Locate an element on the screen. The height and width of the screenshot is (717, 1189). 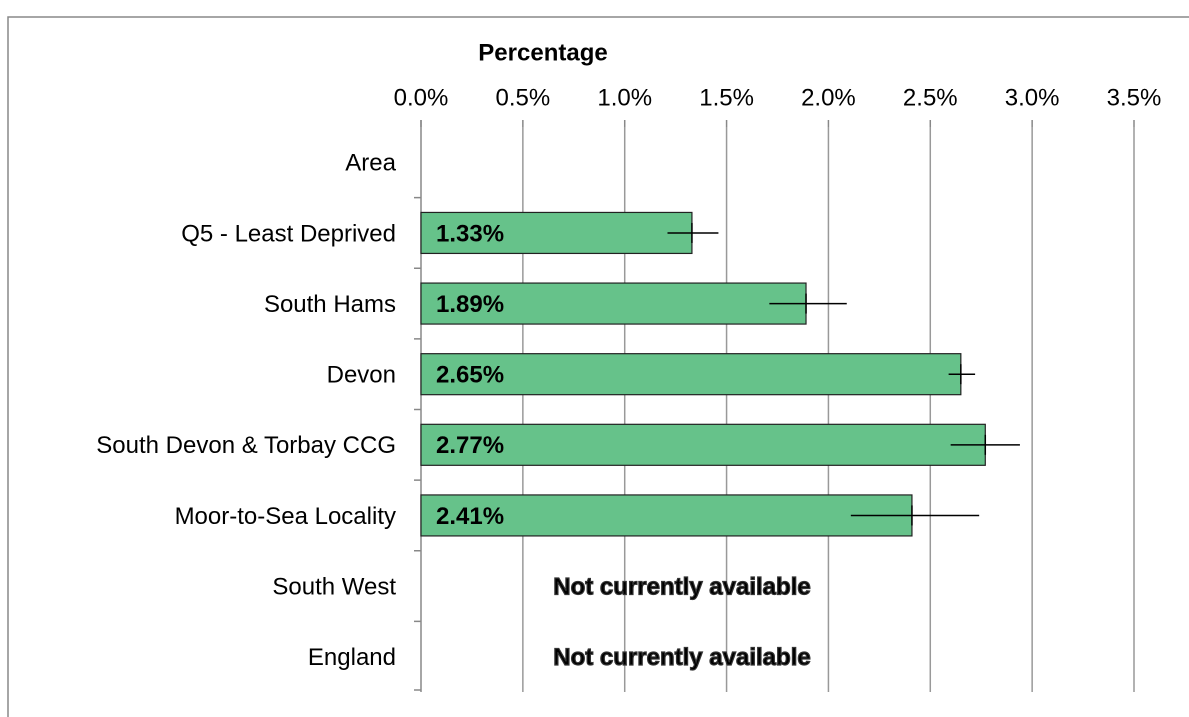
y-tick-label: Area is located at coordinates (370, 163).